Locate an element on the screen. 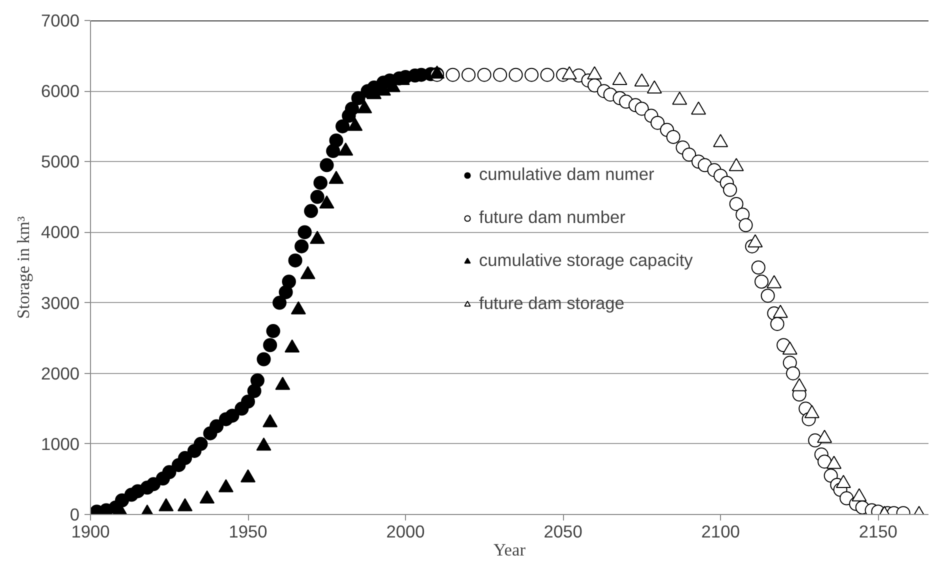 This screenshot has width=948, height=564. x-tick-label: 1900 is located at coordinates (90, 532).